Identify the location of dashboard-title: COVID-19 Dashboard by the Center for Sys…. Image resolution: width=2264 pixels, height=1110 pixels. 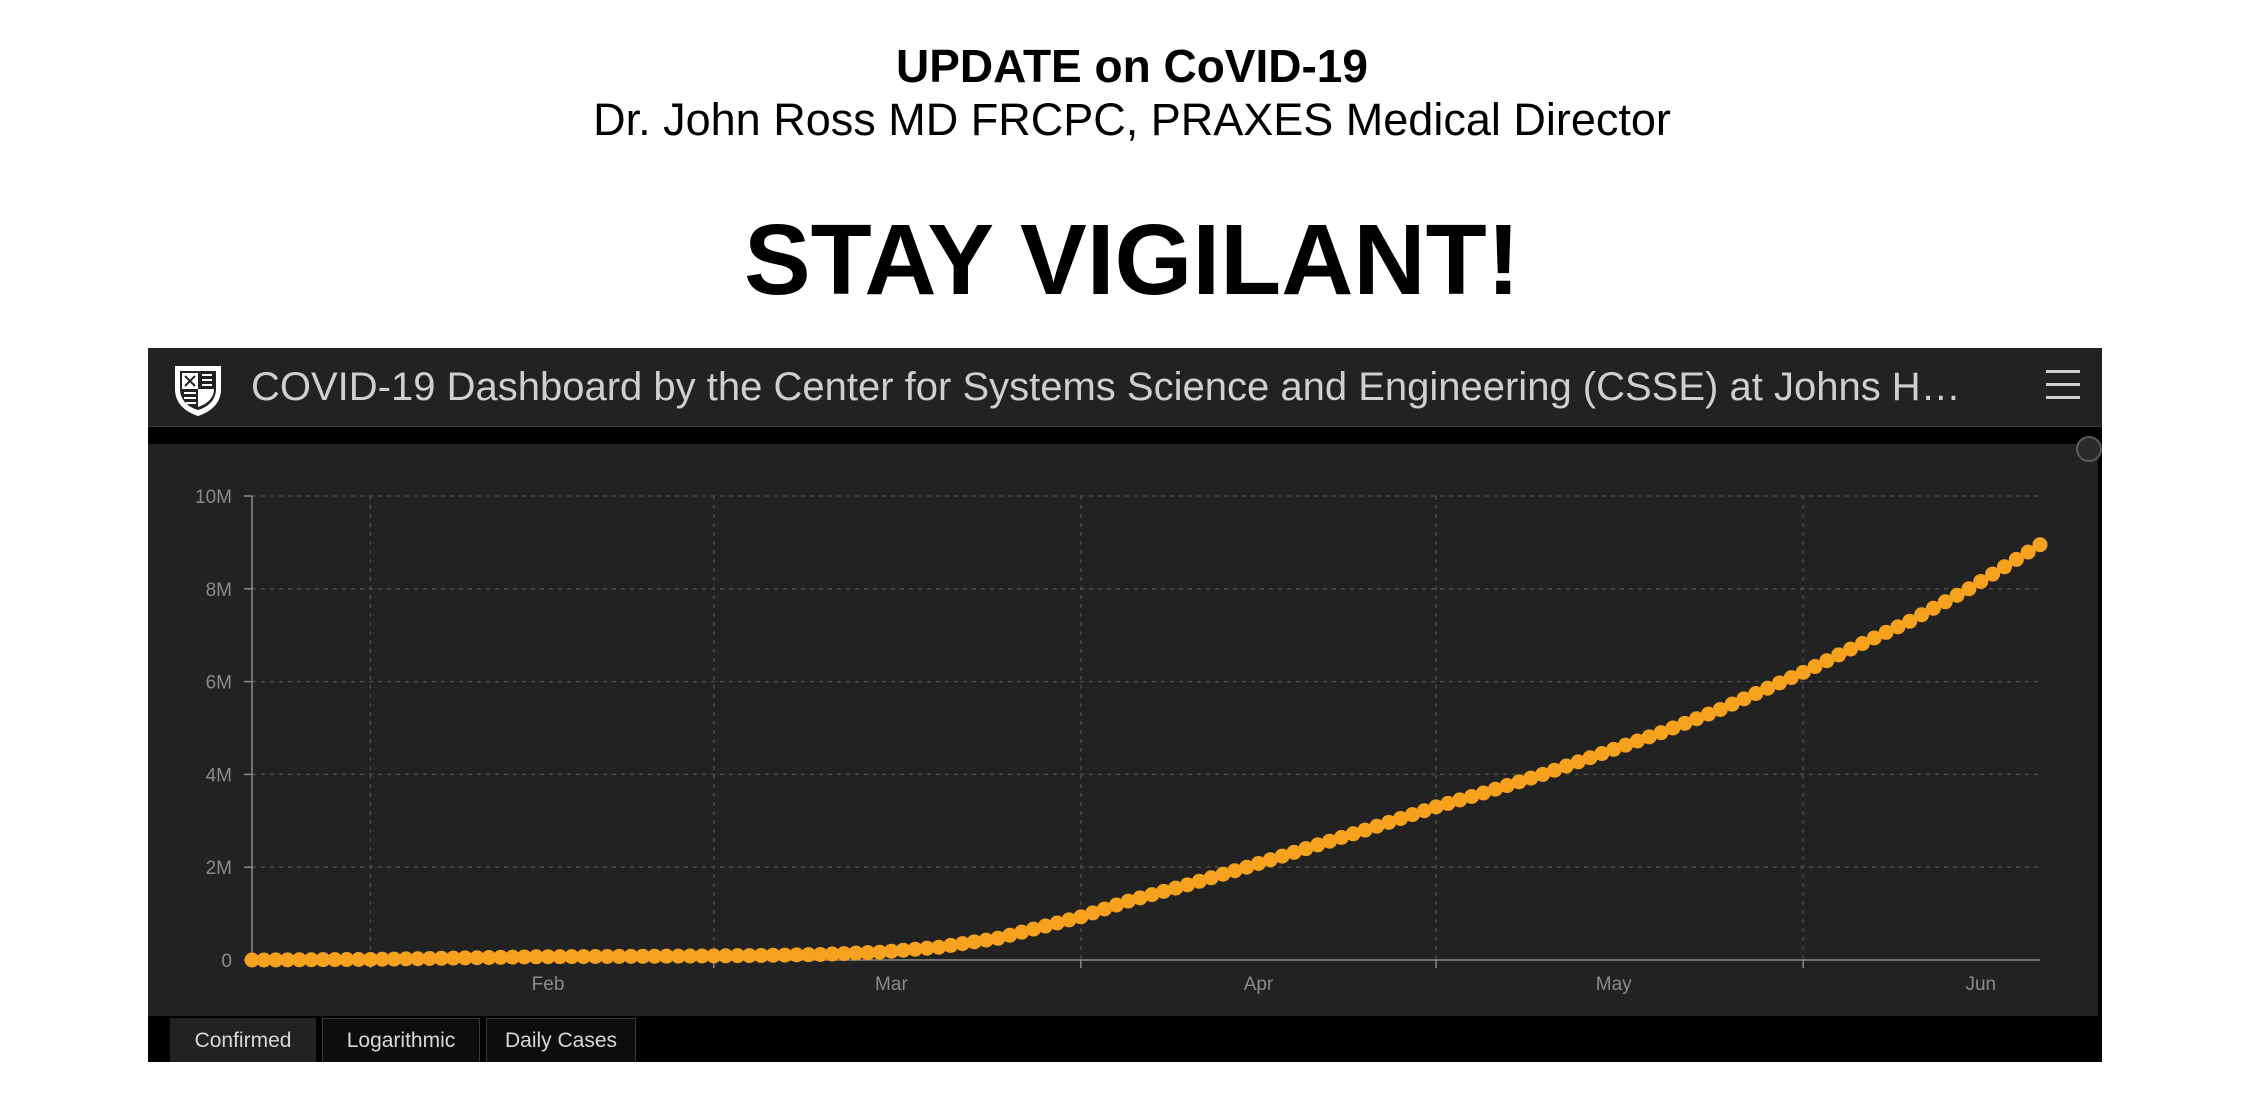
(1106, 387).